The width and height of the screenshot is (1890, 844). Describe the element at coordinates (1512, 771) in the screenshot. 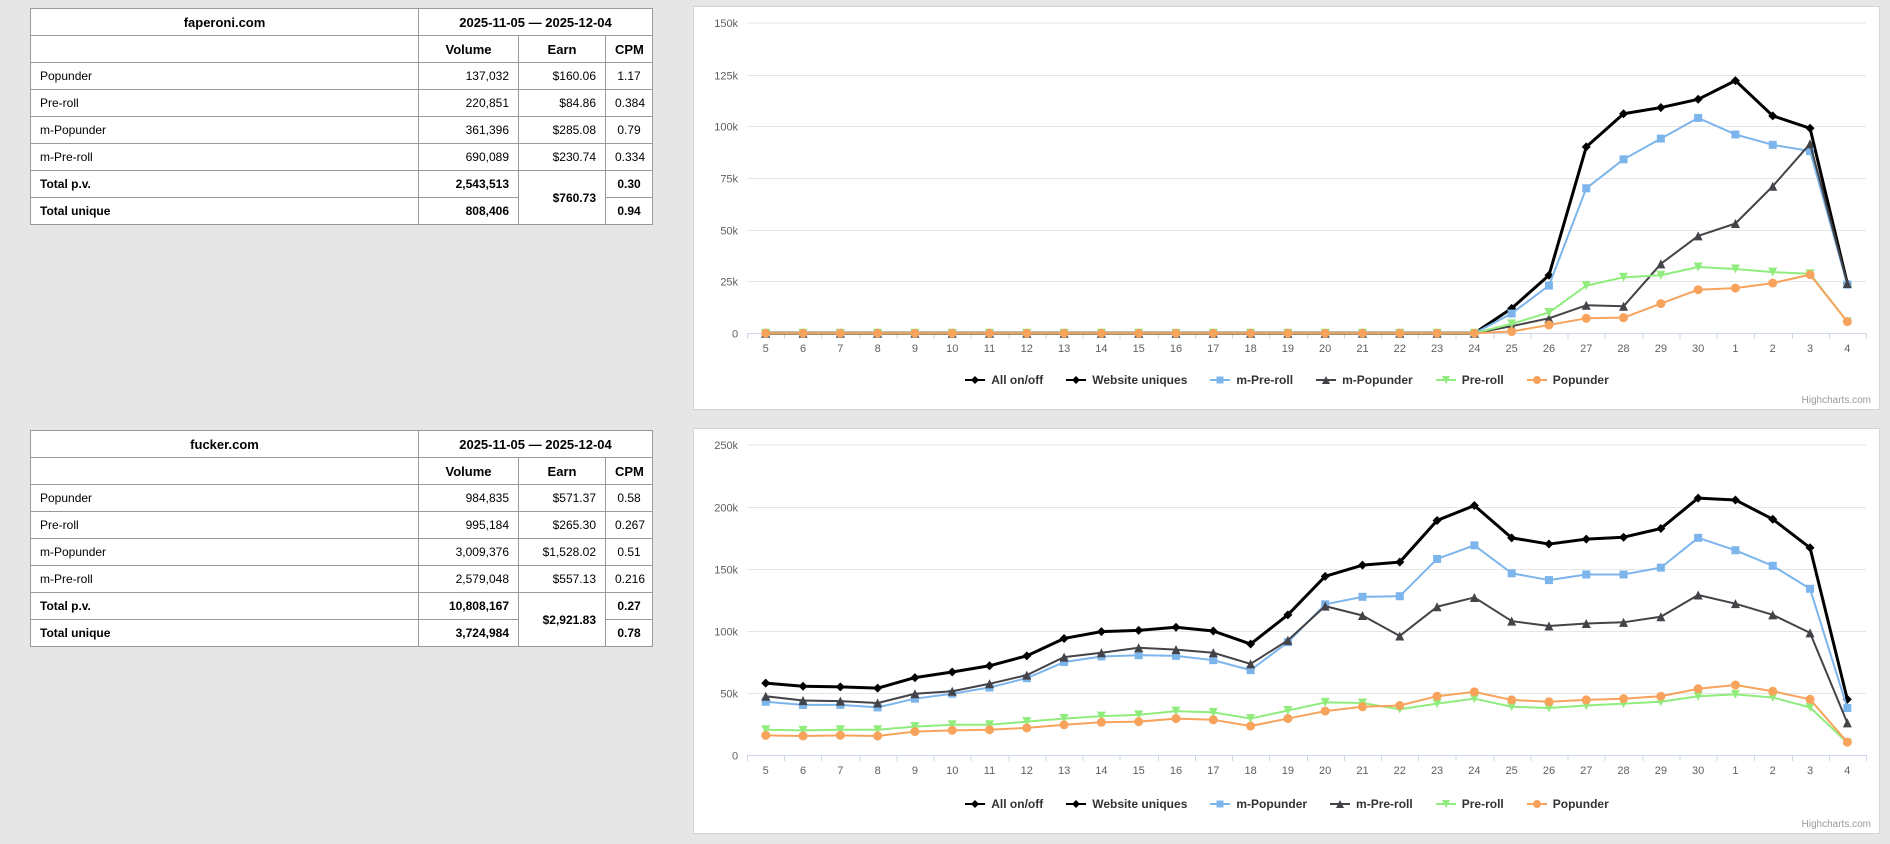

I see `x-axis-label: 25` at that location.